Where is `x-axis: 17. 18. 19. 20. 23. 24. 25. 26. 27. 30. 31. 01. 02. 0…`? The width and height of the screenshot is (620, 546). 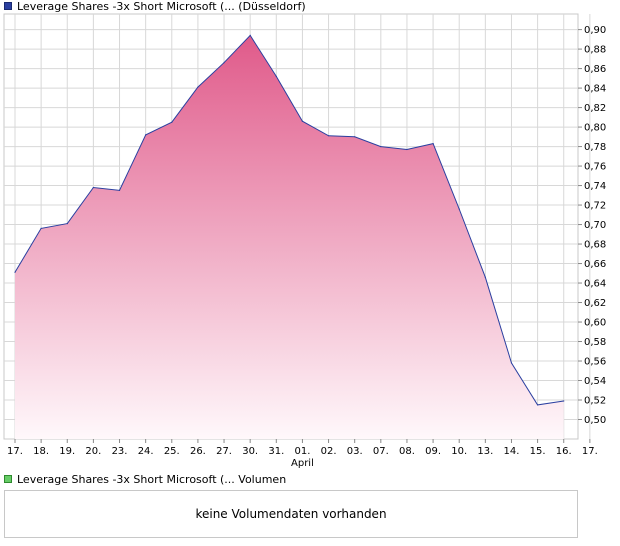
x-axis: 17. 18. 19. 20. 23. 24. 25. 26. 27. 30. 31. 01. 02. 0… is located at coordinates (302, 454).